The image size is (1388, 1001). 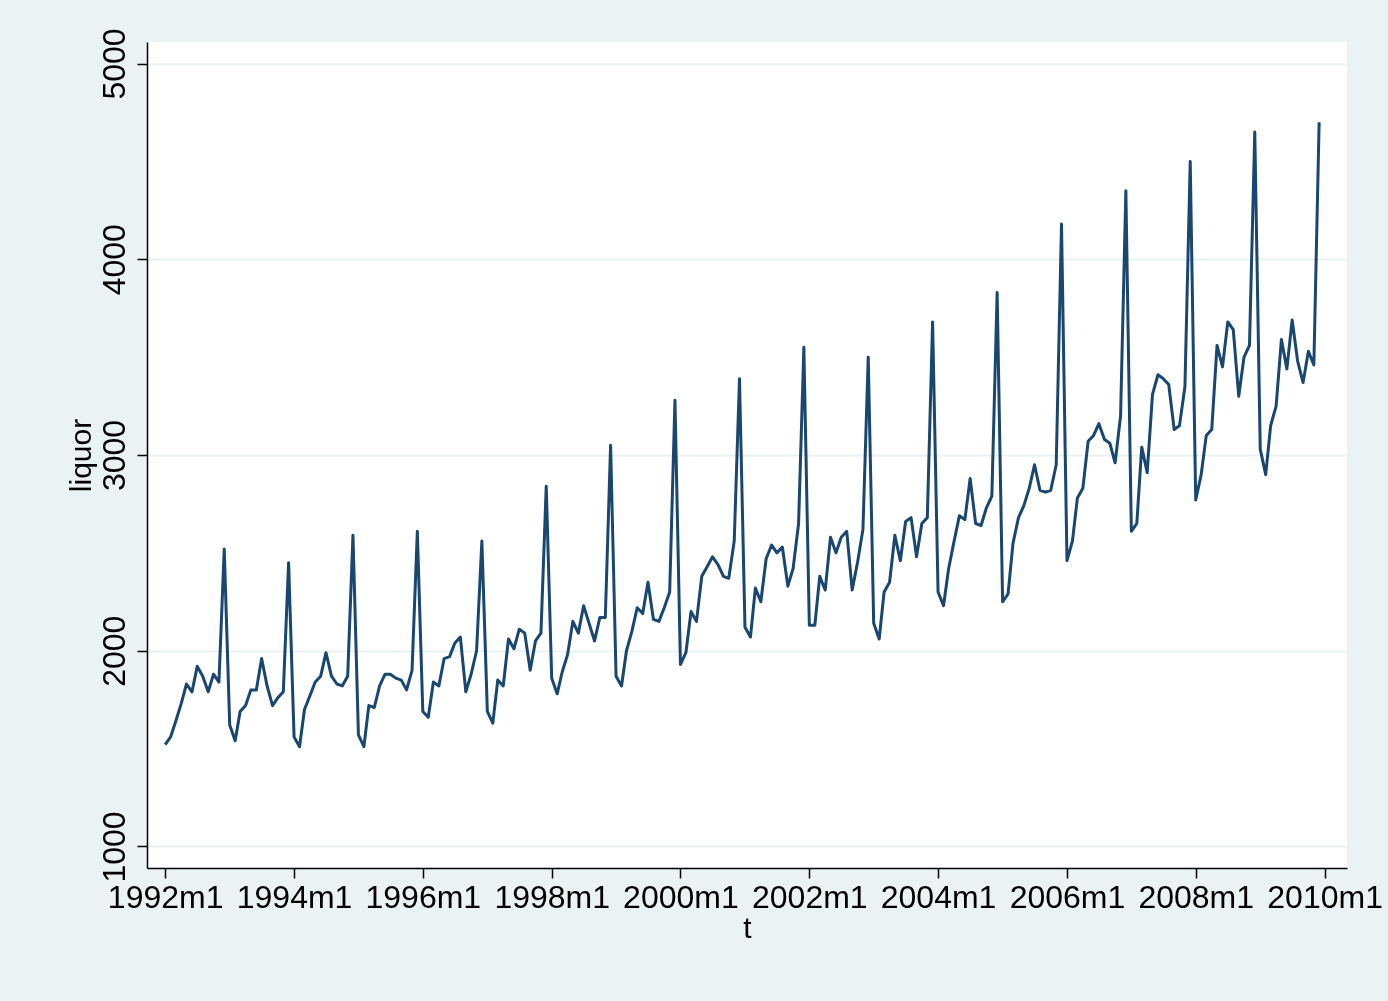 What do you see at coordinates (294, 896) in the screenshot?
I see `x-tick-label: 1994m1` at bounding box center [294, 896].